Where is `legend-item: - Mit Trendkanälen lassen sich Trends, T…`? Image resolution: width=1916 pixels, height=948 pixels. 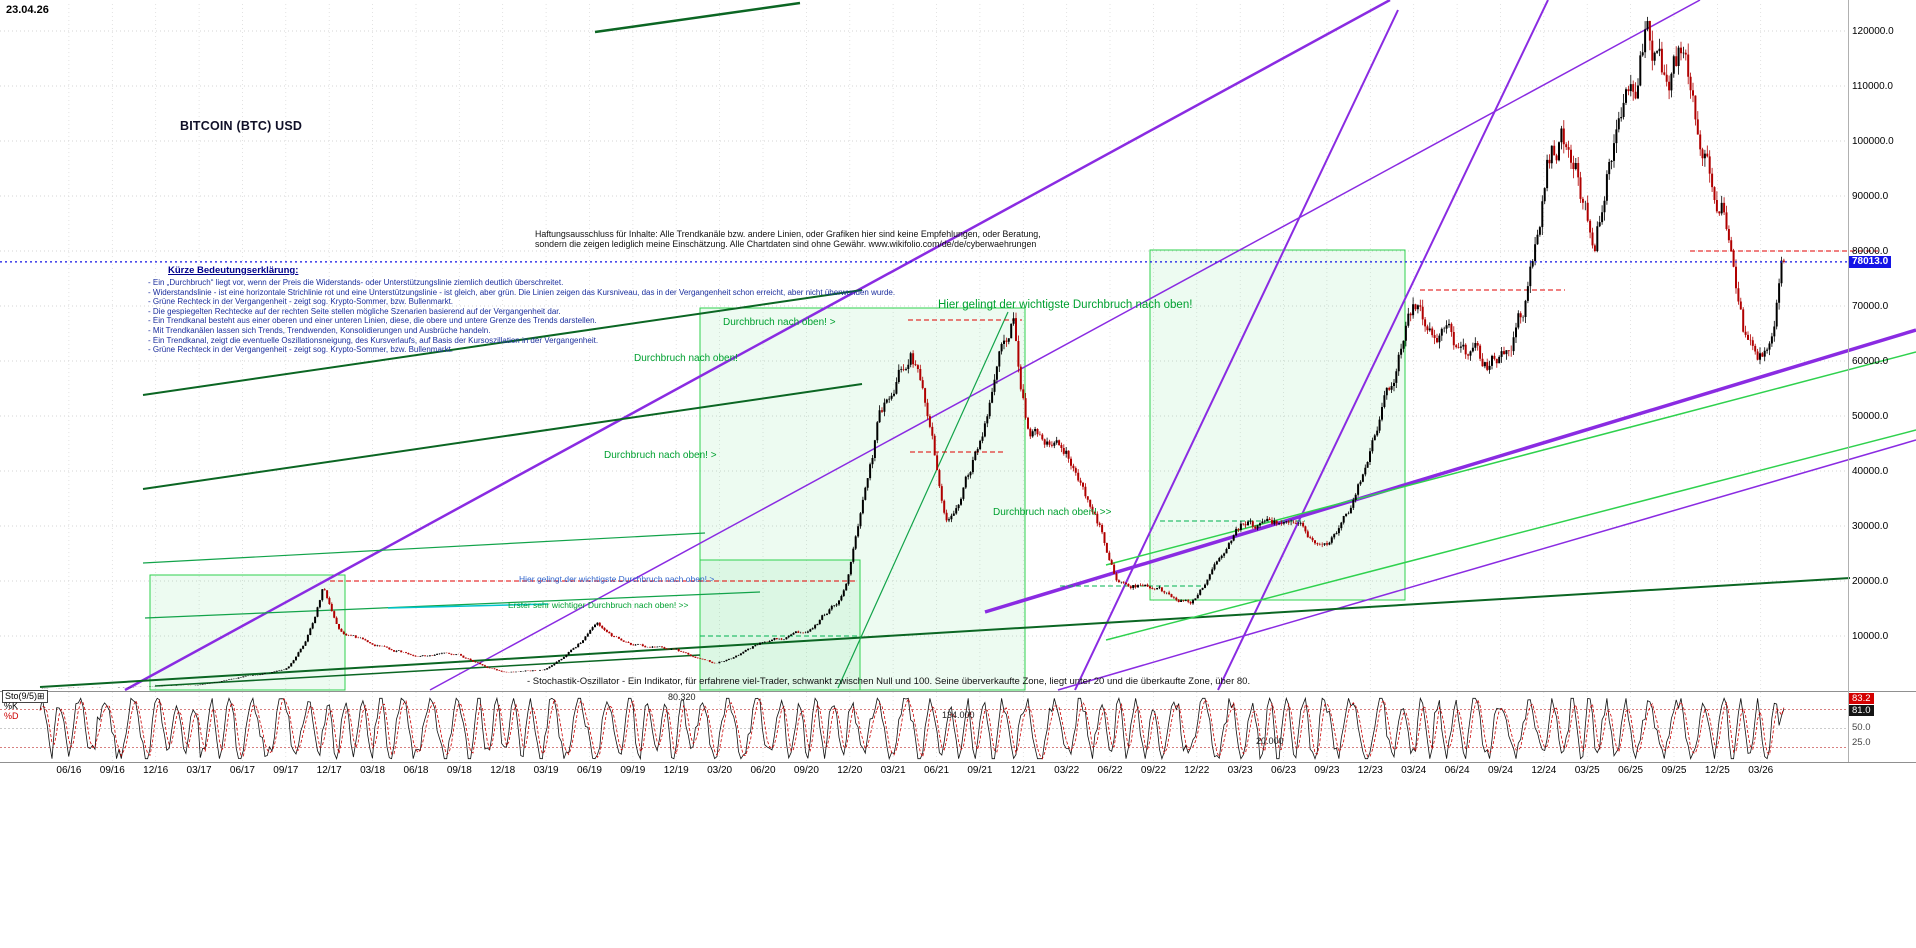
legend-item: - Mit Trendkanälen lassen sich Trends, T… is located at coordinates (319, 330).